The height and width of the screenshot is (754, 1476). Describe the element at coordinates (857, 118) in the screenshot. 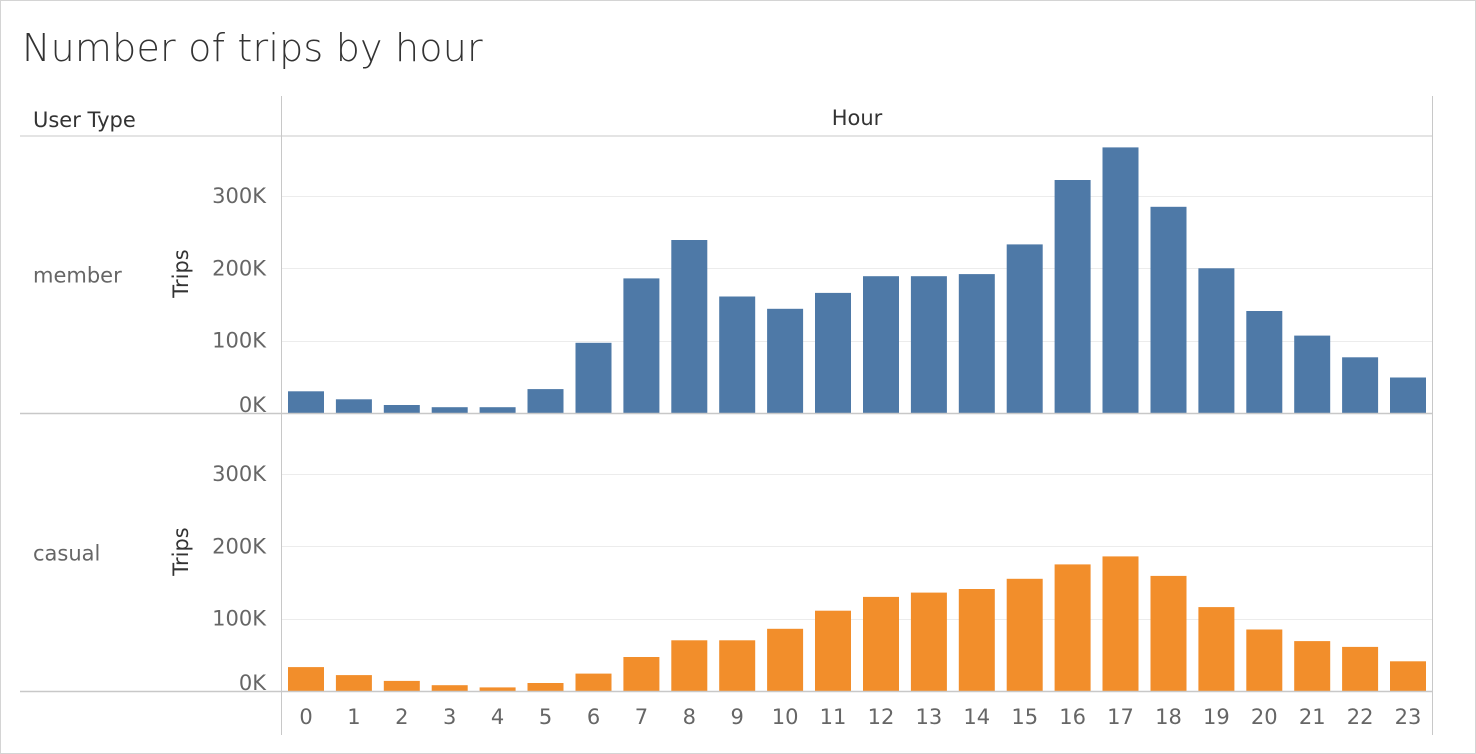

I see `column-header-label: Hour` at that location.